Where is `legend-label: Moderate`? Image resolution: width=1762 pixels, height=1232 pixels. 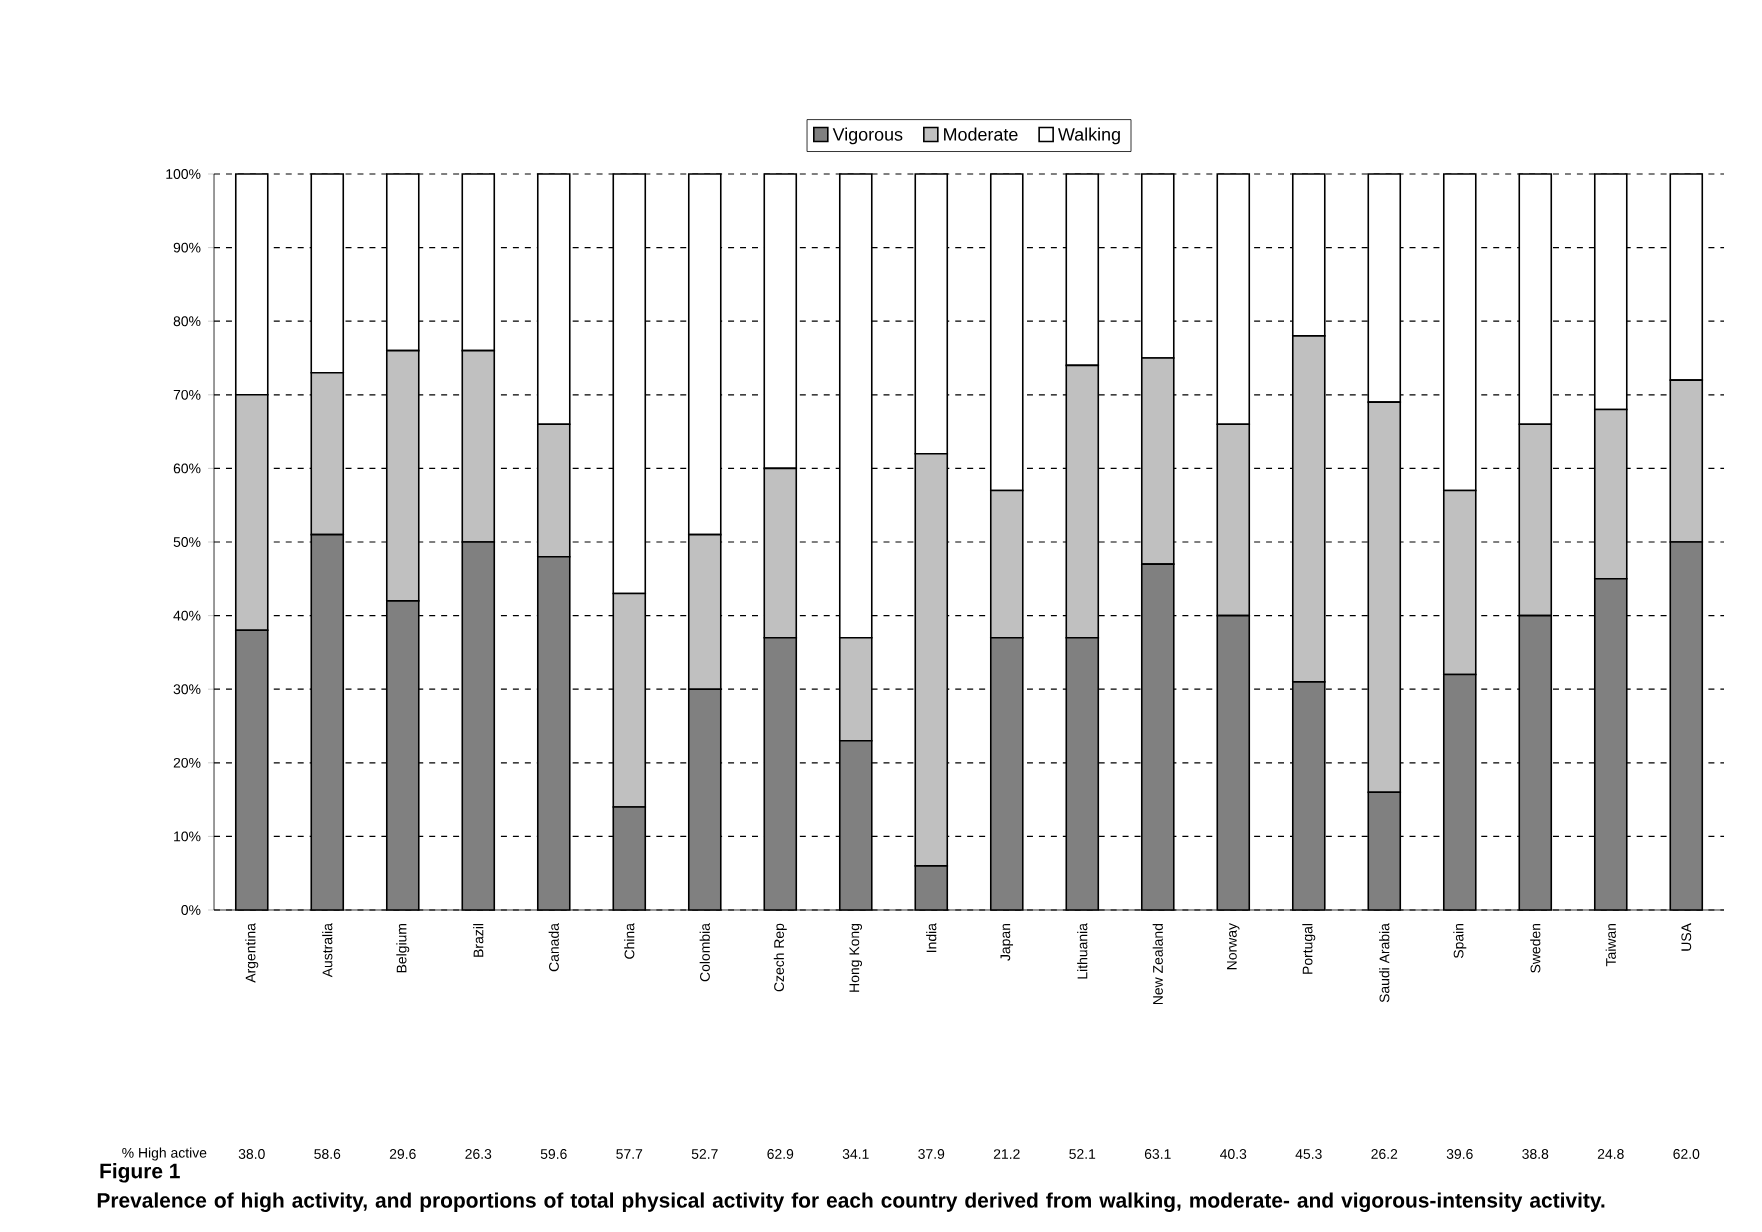 legend-label: Moderate is located at coordinates (981, 134).